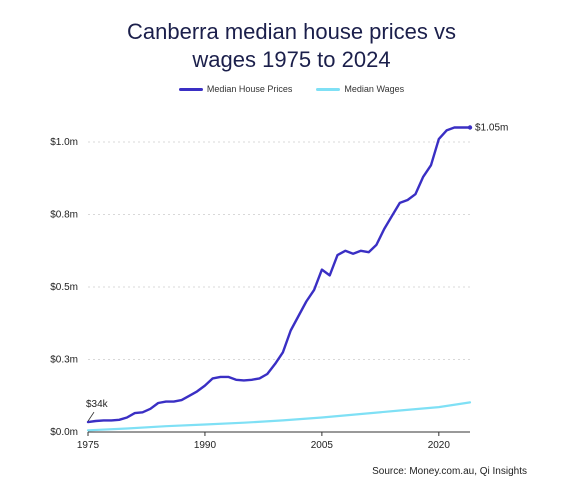  I want to click on chart-title-line-1: Canberra median house prices vs, so click(291, 31).